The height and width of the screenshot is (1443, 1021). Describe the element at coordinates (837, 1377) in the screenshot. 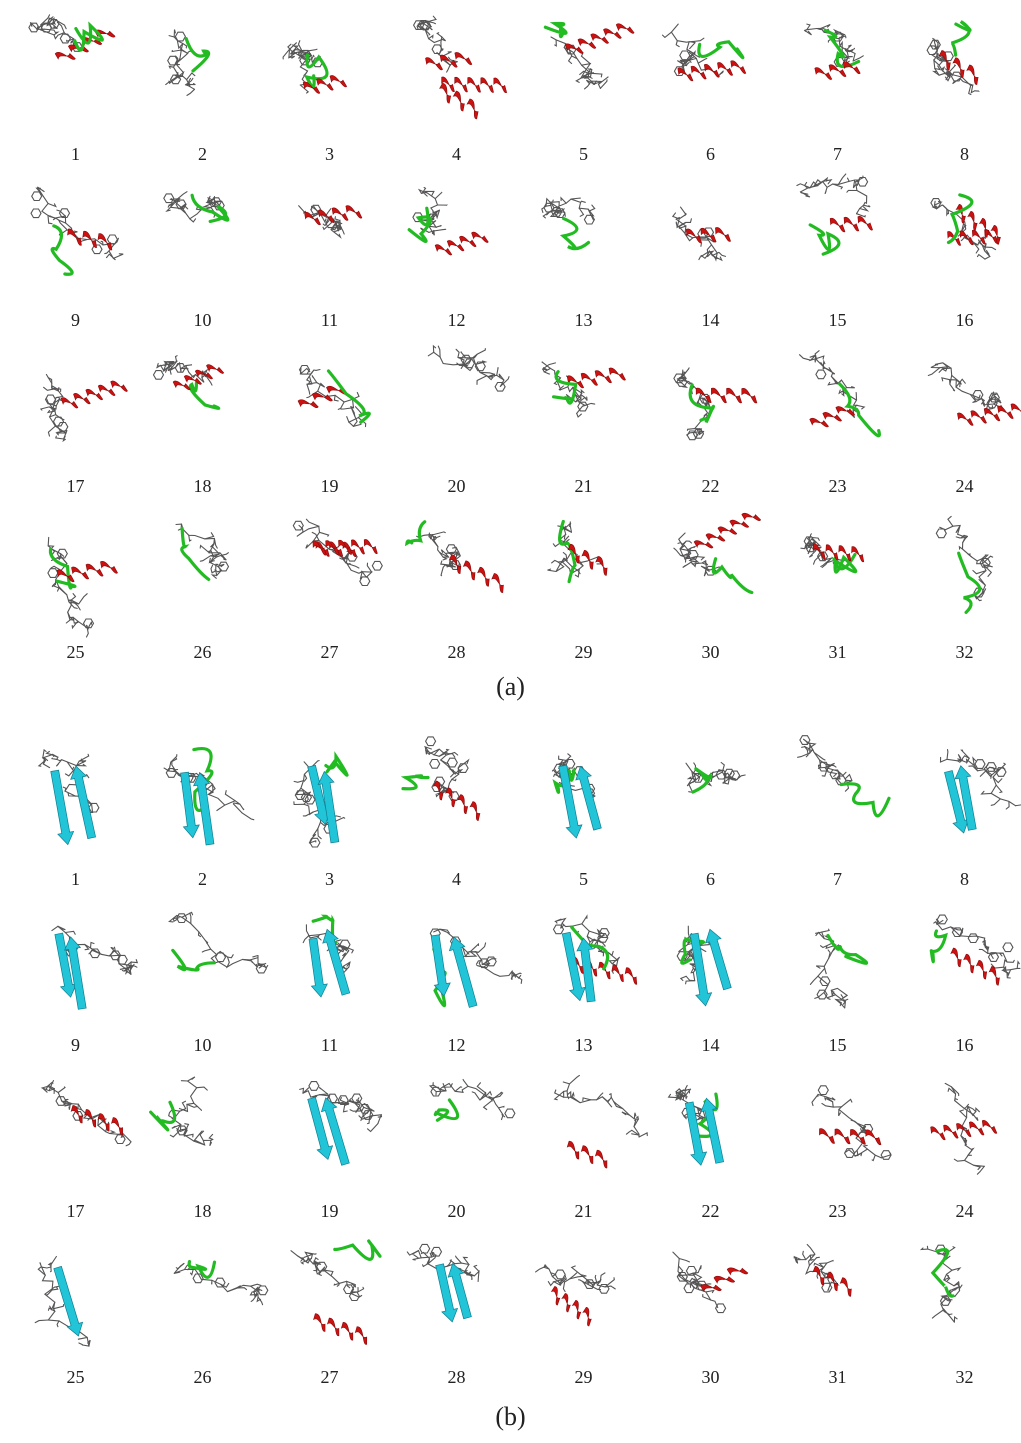

I see `structure-number: 31` at that location.